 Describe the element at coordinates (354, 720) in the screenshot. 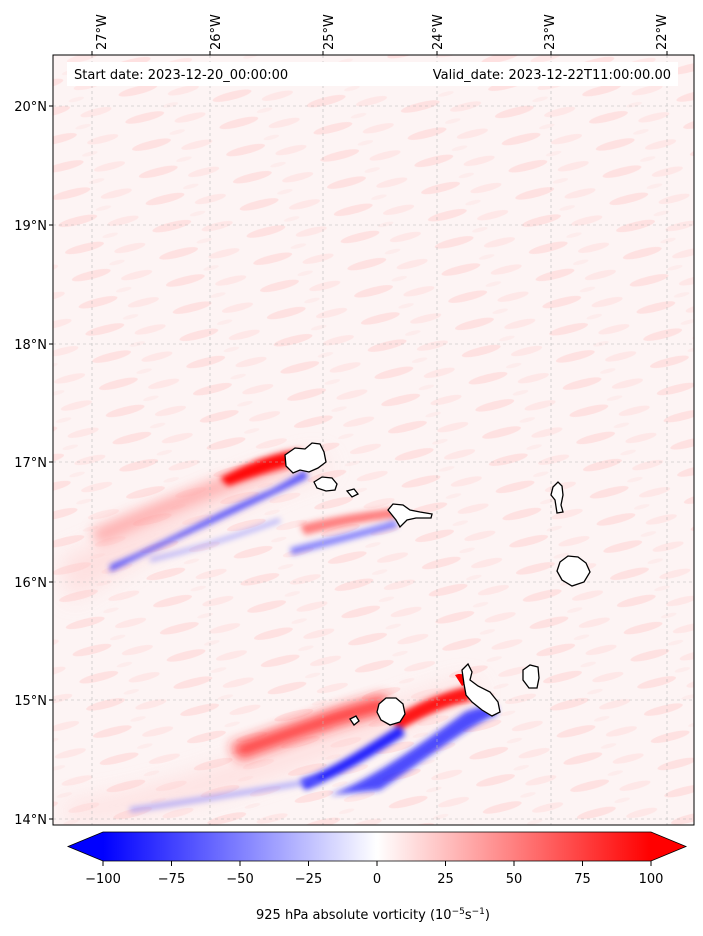

I see `island-brava` at that location.